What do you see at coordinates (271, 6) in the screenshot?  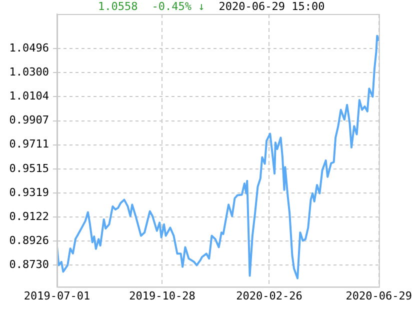 I see `text: 2020-06-29 15:00` at bounding box center [271, 6].